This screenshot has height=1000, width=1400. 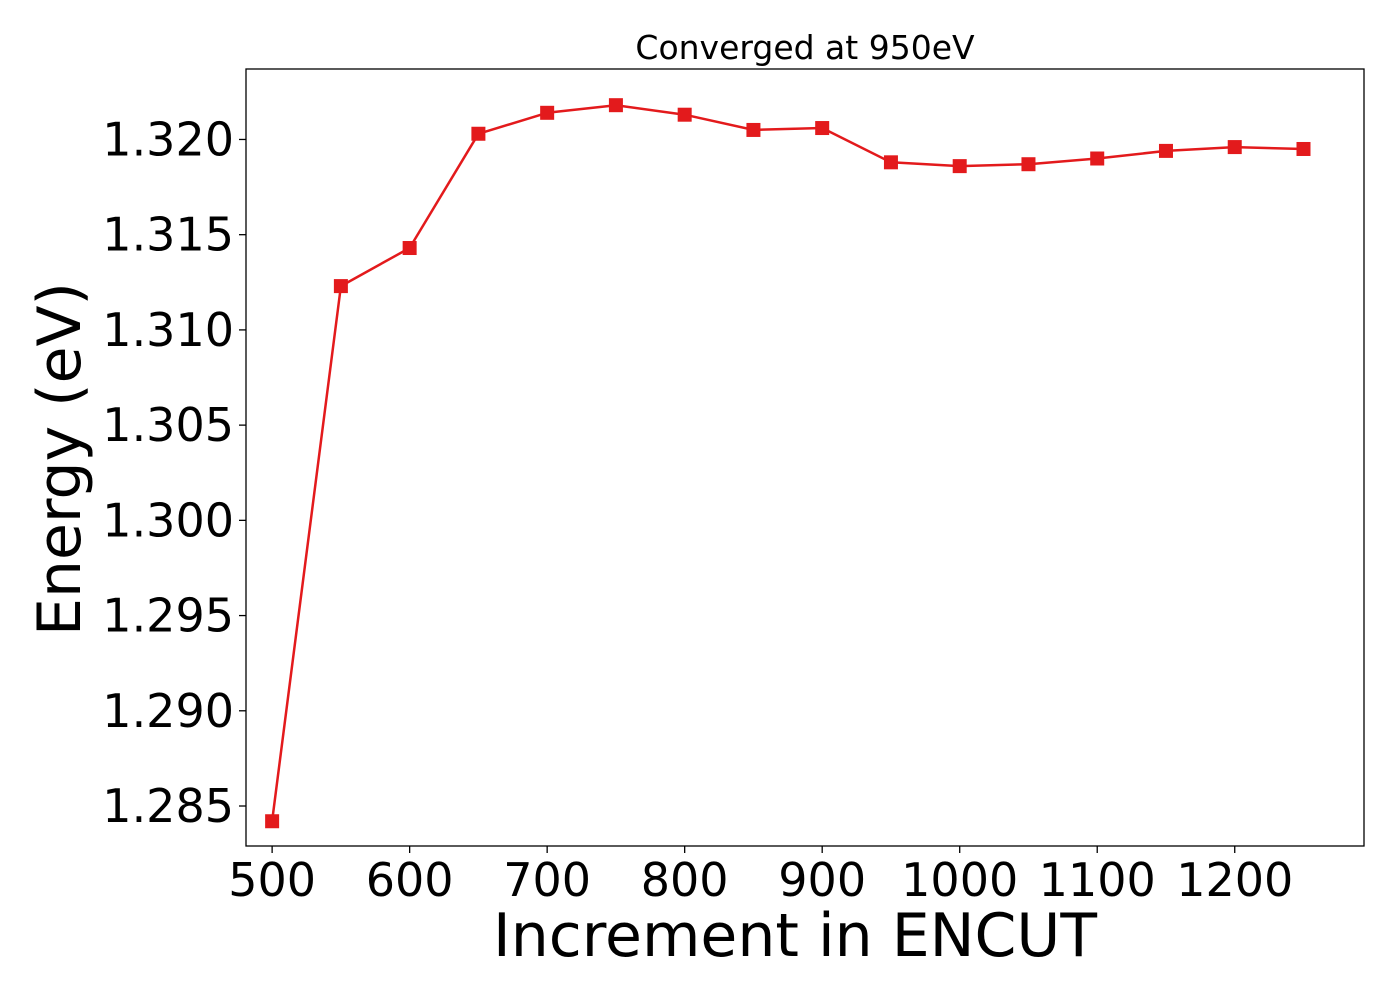 I want to click on y-tick-label: 1.300, so click(x=168, y=520).